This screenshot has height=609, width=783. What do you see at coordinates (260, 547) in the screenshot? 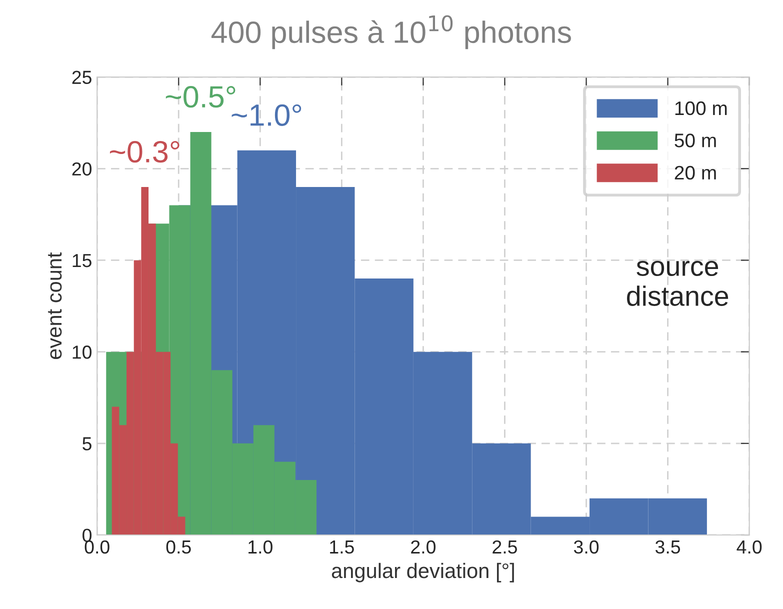
I see `x-tick-label: 1.0` at bounding box center [260, 547].